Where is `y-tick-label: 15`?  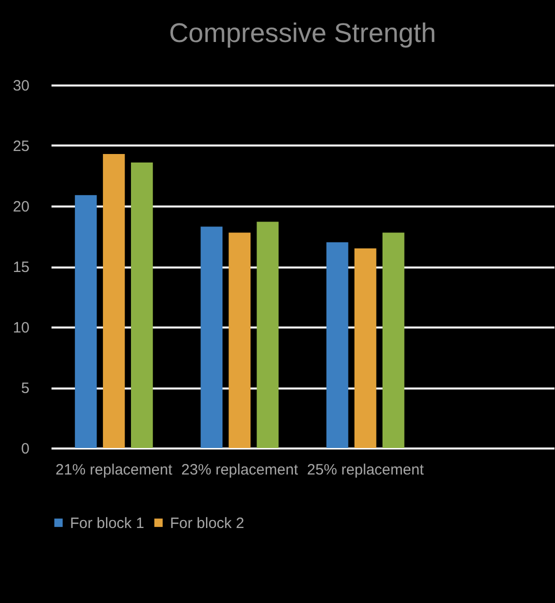 y-tick-label: 15 is located at coordinates (21, 267).